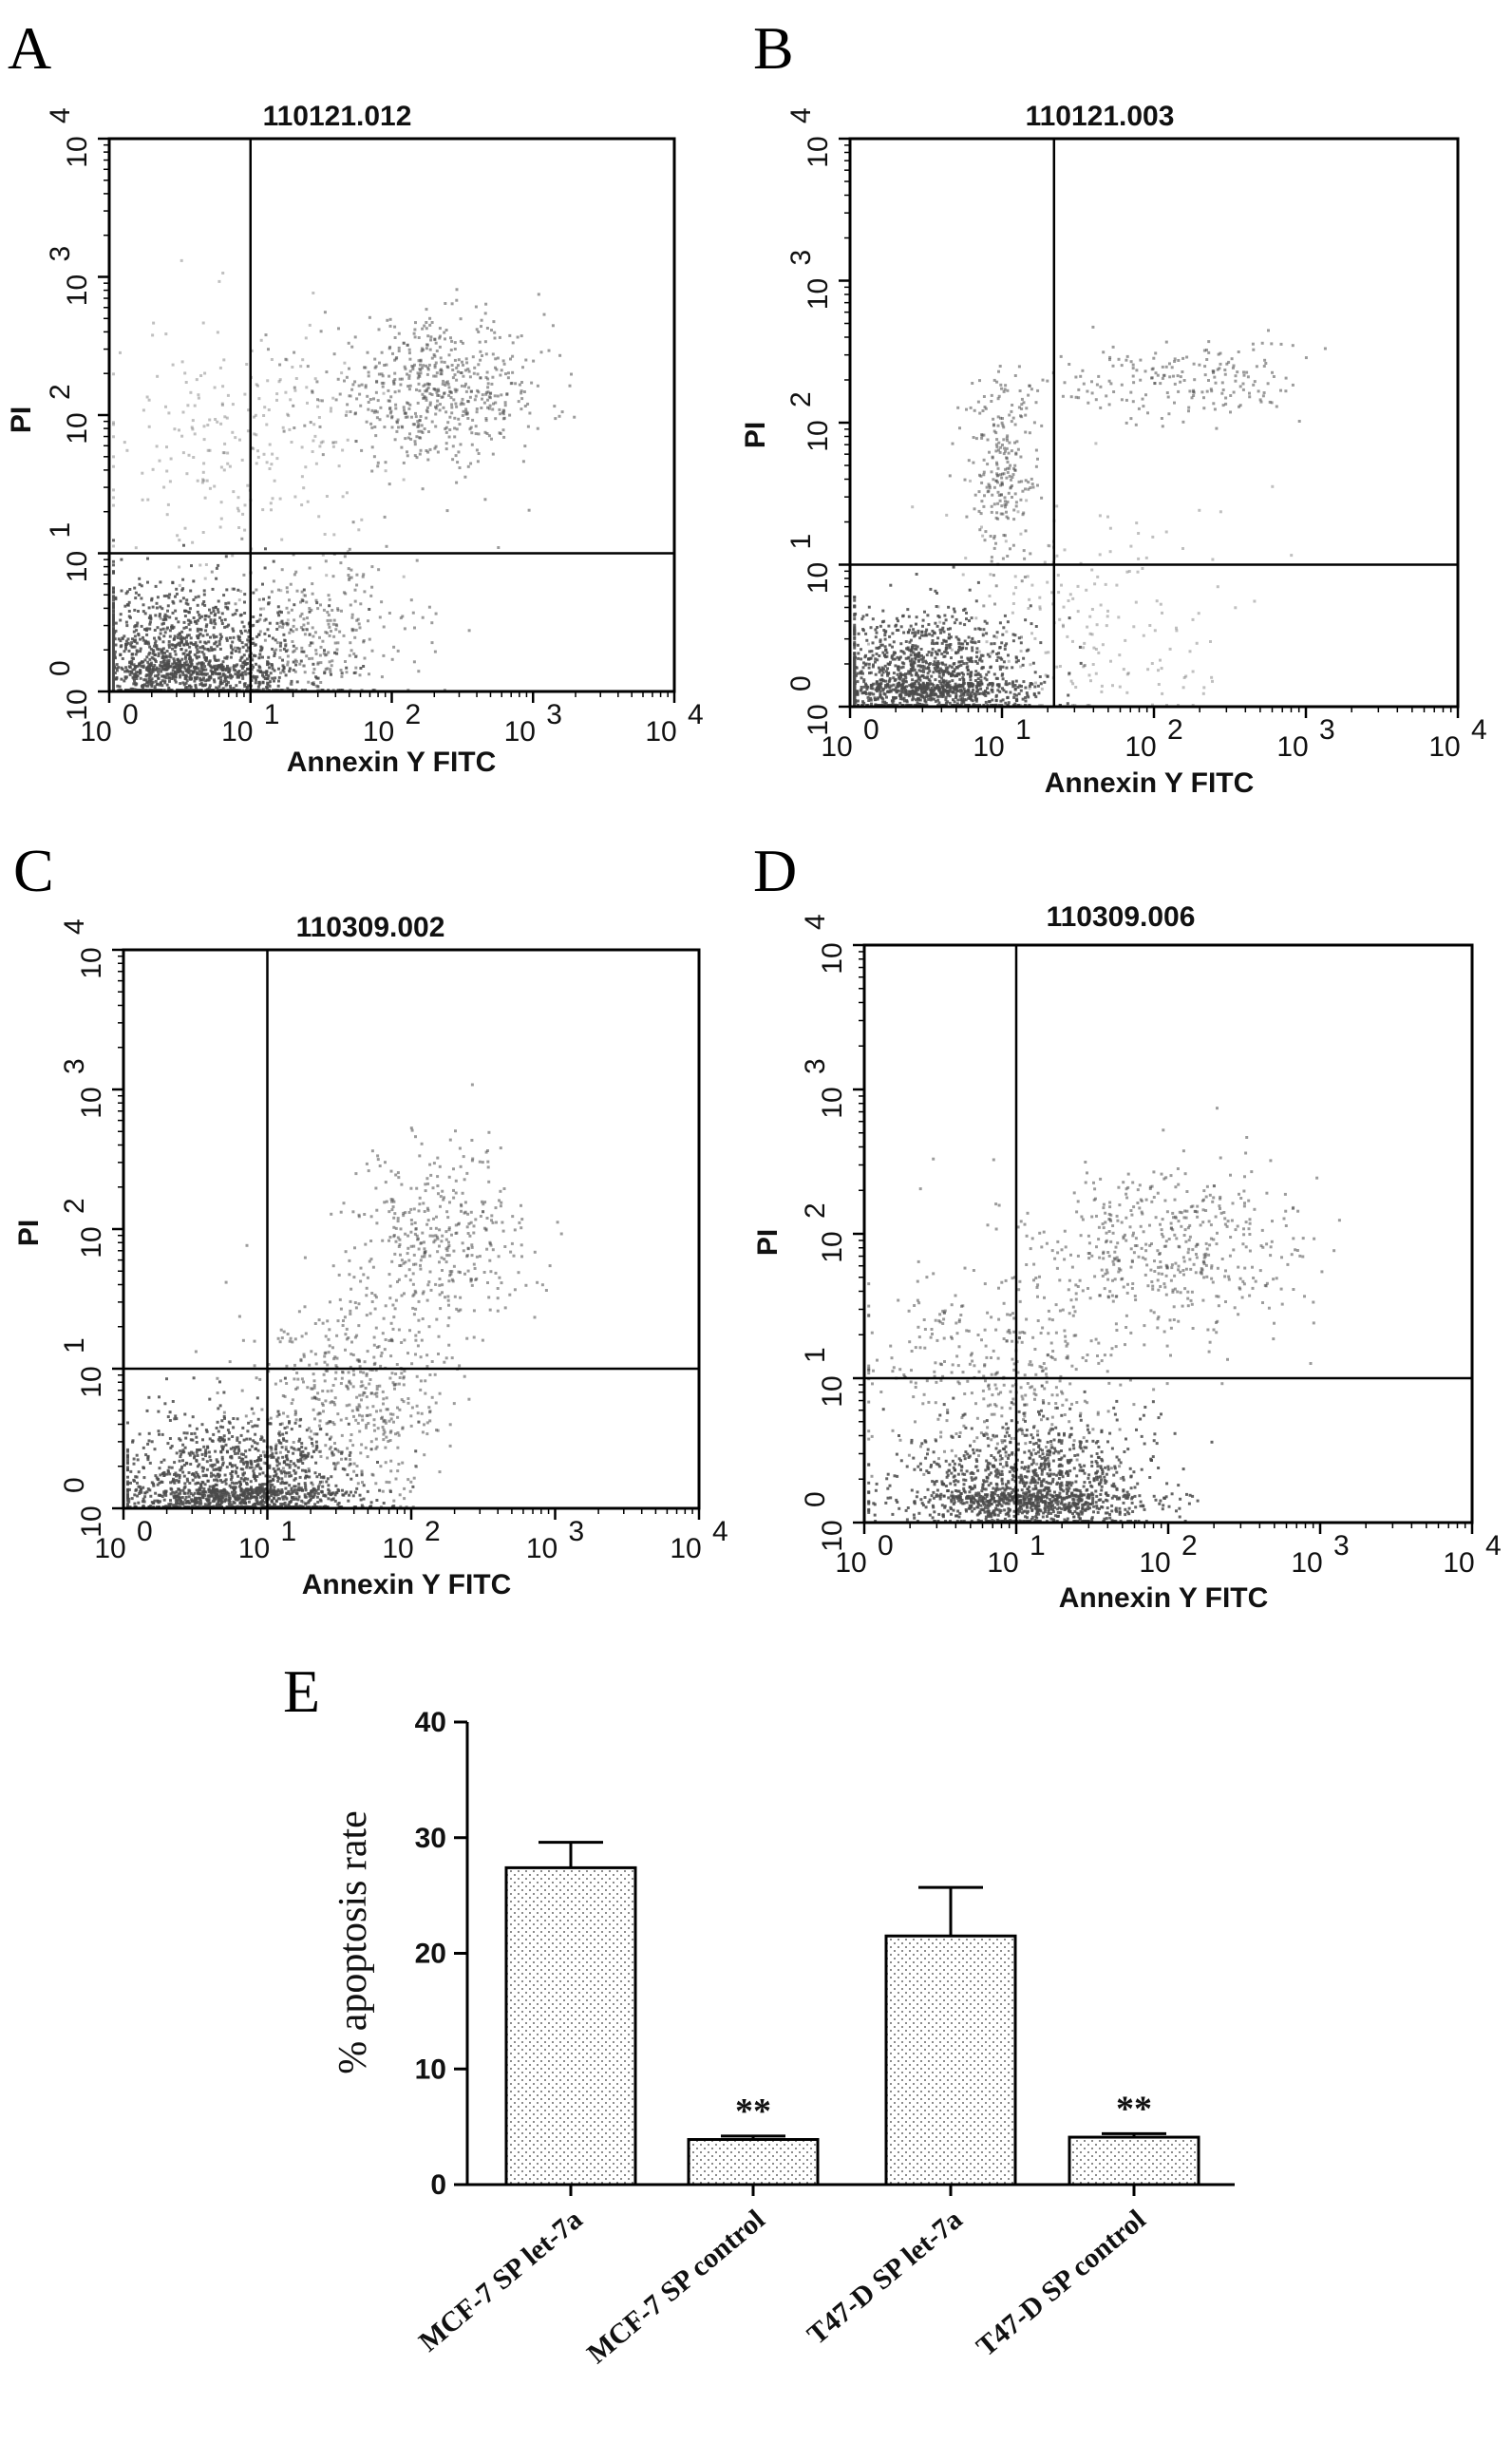 This screenshot has height=2442, width=1512. Describe the element at coordinates (61, 115) in the screenshot. I see `y-tick-exponent: 4` at that location.